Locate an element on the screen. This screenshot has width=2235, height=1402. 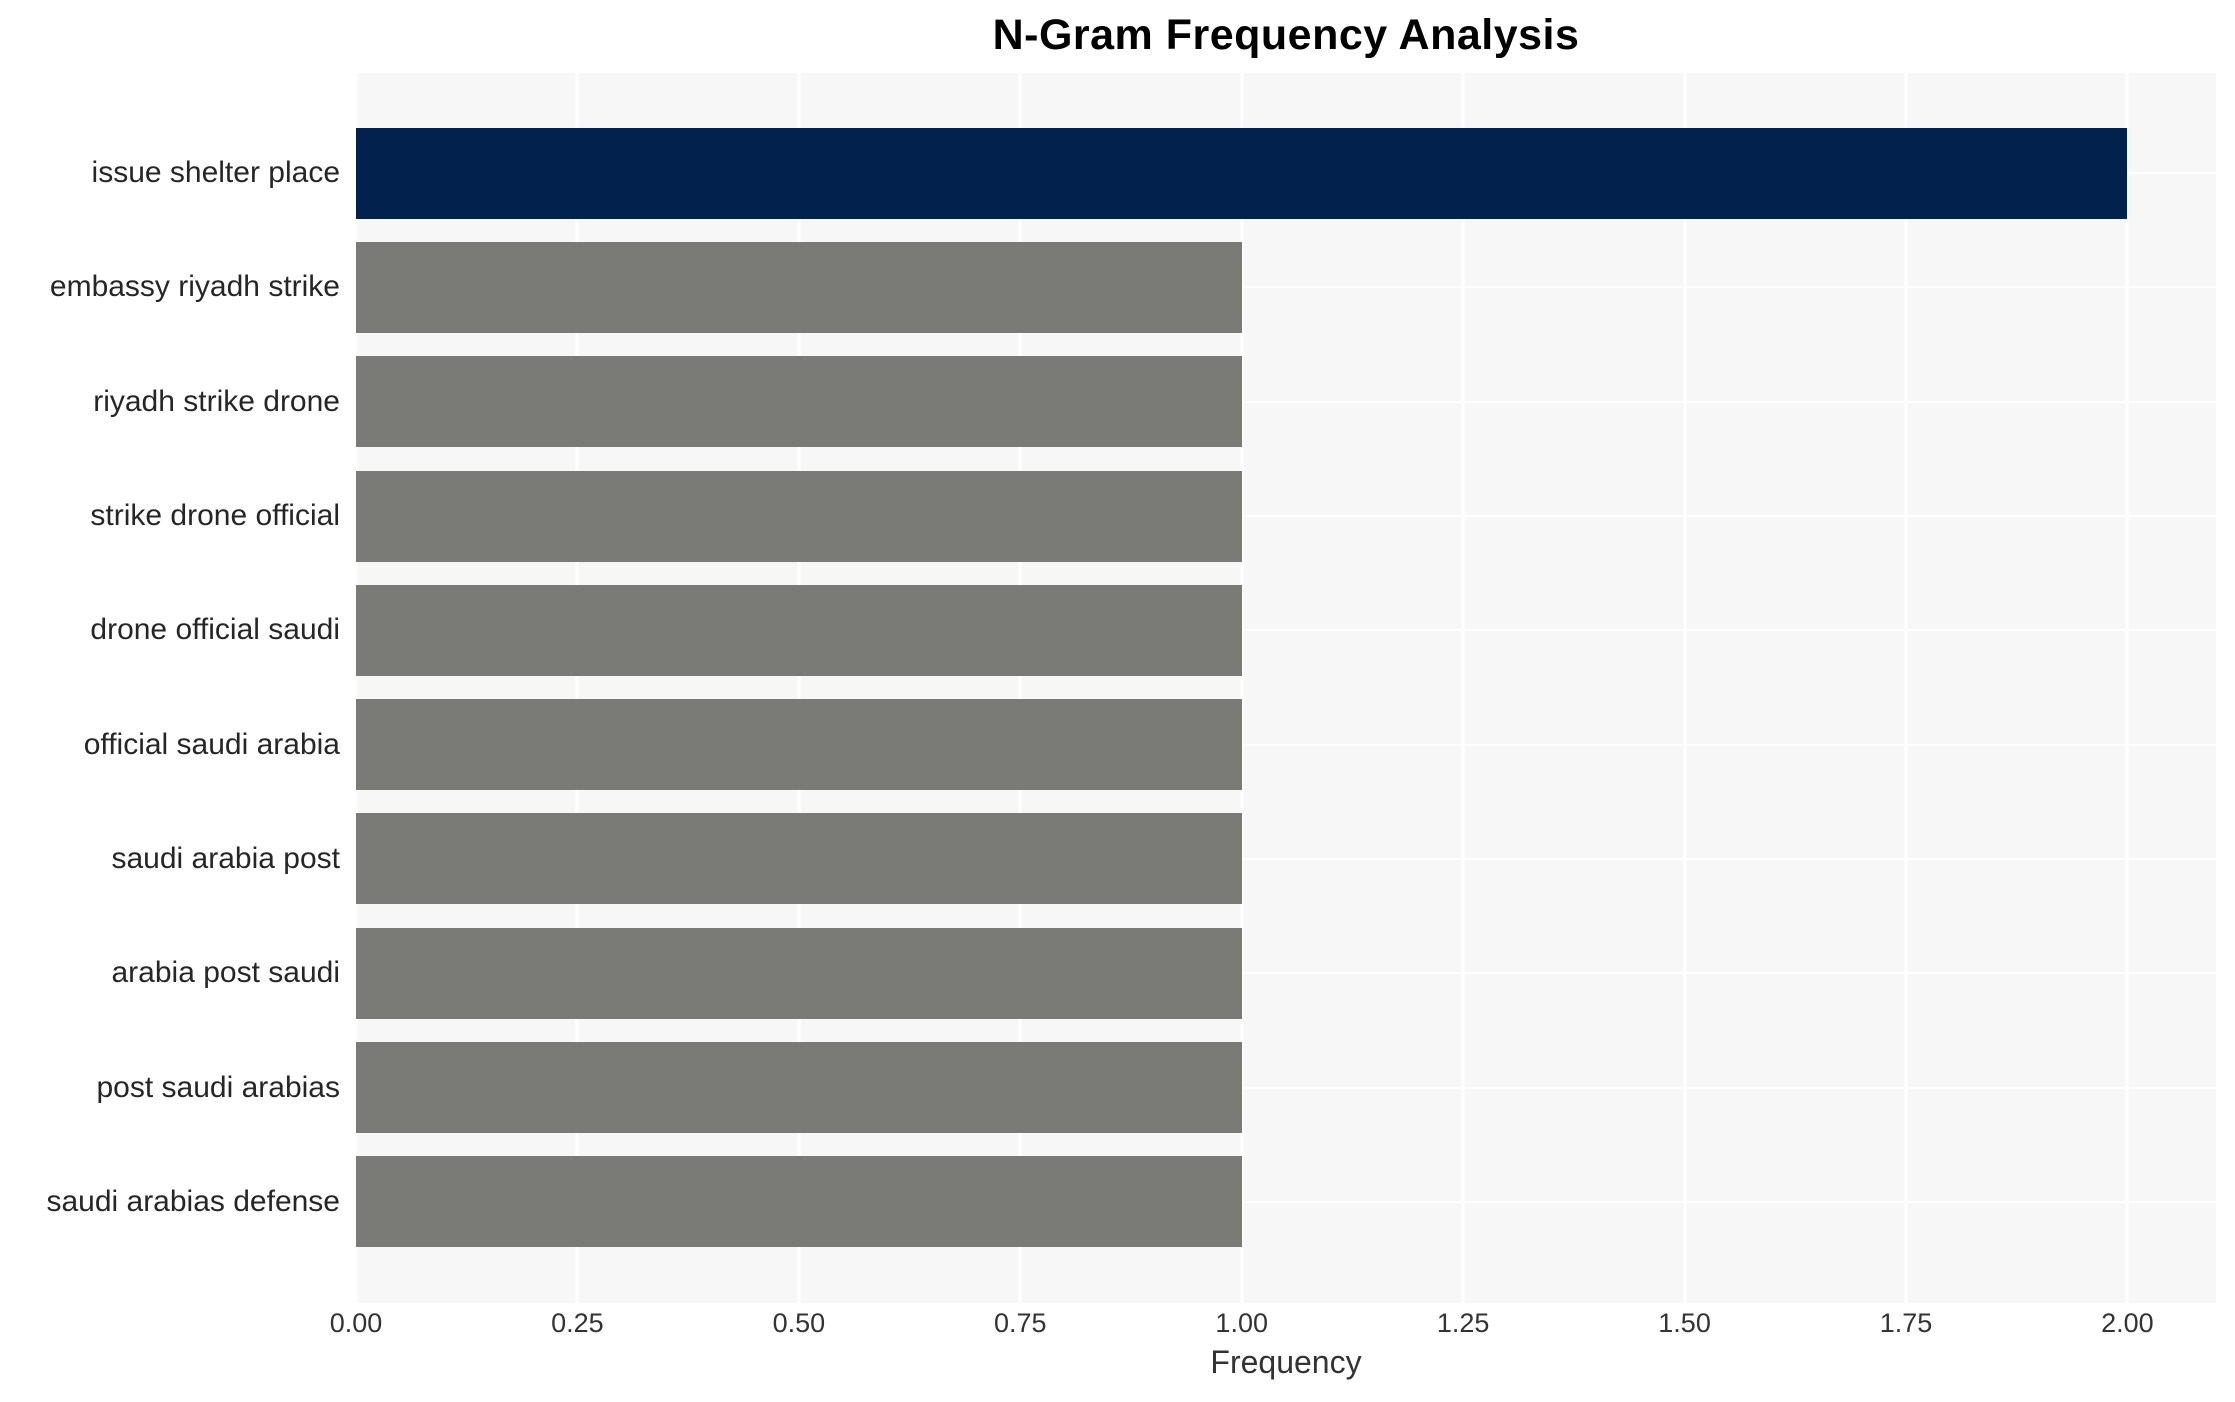
y-axis-label: saudi arabias defense is located at coordinates (193, 1201).